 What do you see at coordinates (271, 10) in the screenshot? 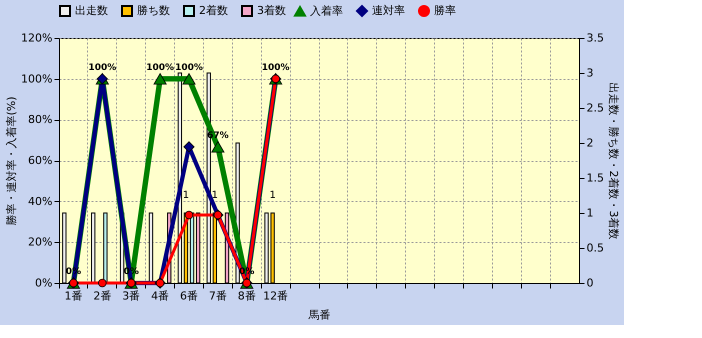
I see `legend-label: 3着数` at bounding box center [271, 10].